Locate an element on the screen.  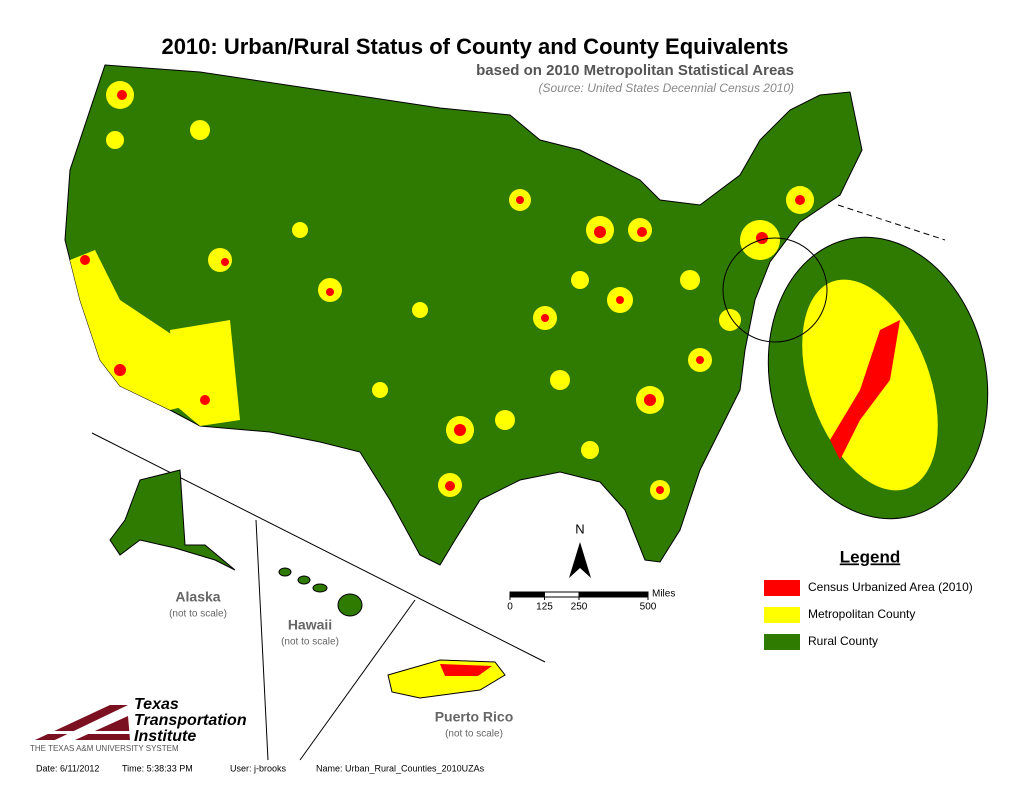
scale-label: 125 is located at coordinates (544, 607).